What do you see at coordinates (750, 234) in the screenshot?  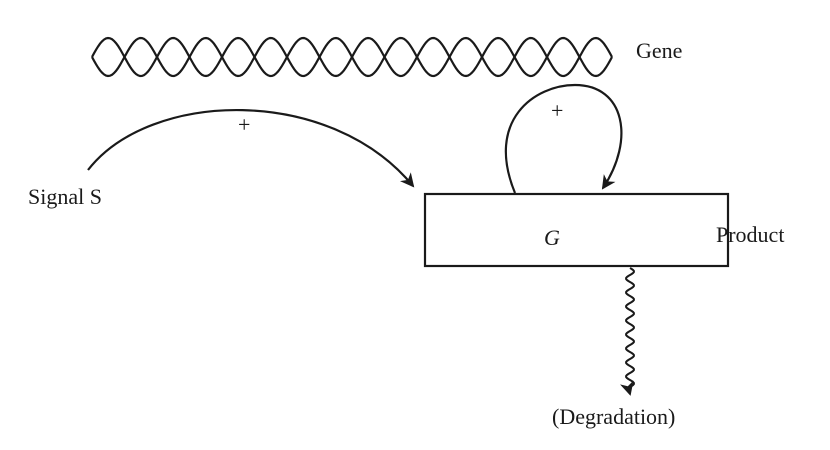 I see `product-label: Product` at bounding box center [750, 234].